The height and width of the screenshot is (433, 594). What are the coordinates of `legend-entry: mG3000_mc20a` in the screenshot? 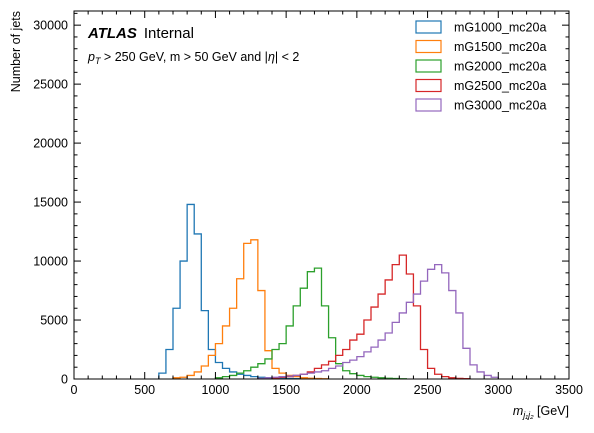 It's located at (480, 105).